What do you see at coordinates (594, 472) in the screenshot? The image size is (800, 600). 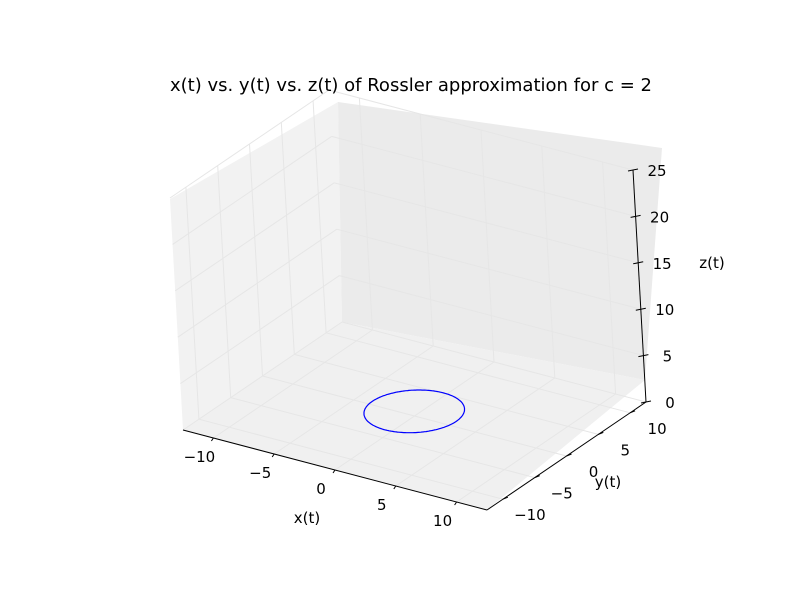 I see `y-tick-label: 0` at bounding box center [594, 472].